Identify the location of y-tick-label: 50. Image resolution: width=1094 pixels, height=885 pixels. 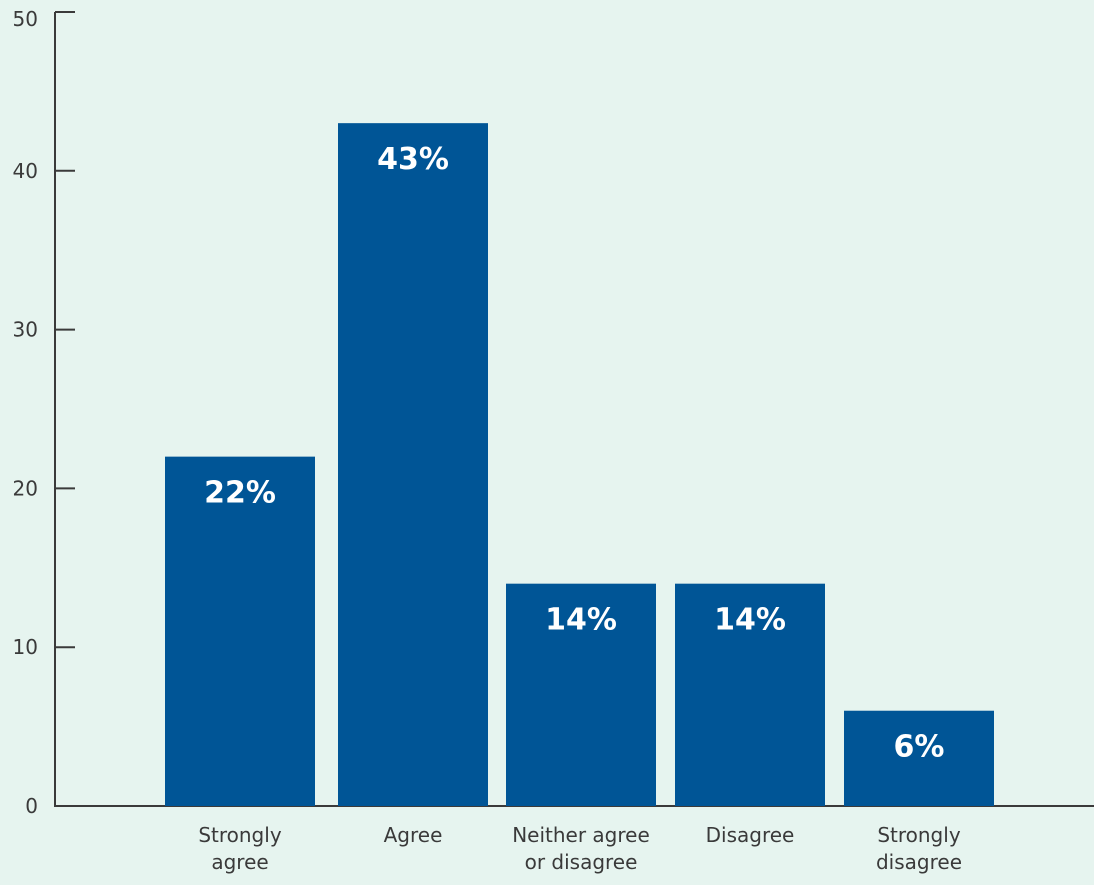
(25, 19).